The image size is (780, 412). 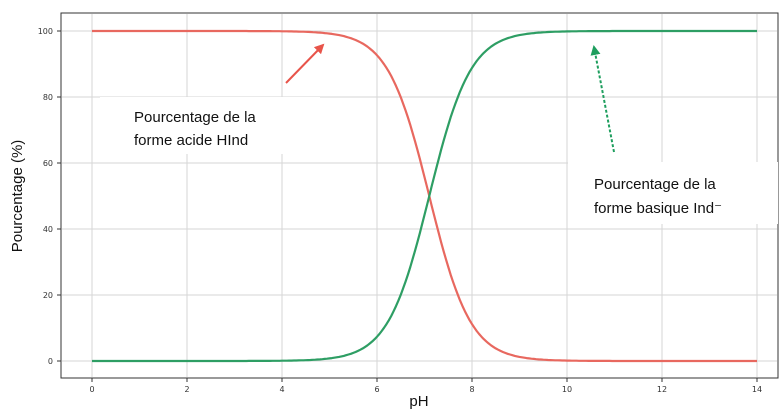 What do you see at coordinates (50, 361) in the screenshot?
I see `y-tick-label-0: 0` at bounding box center [50, 361].